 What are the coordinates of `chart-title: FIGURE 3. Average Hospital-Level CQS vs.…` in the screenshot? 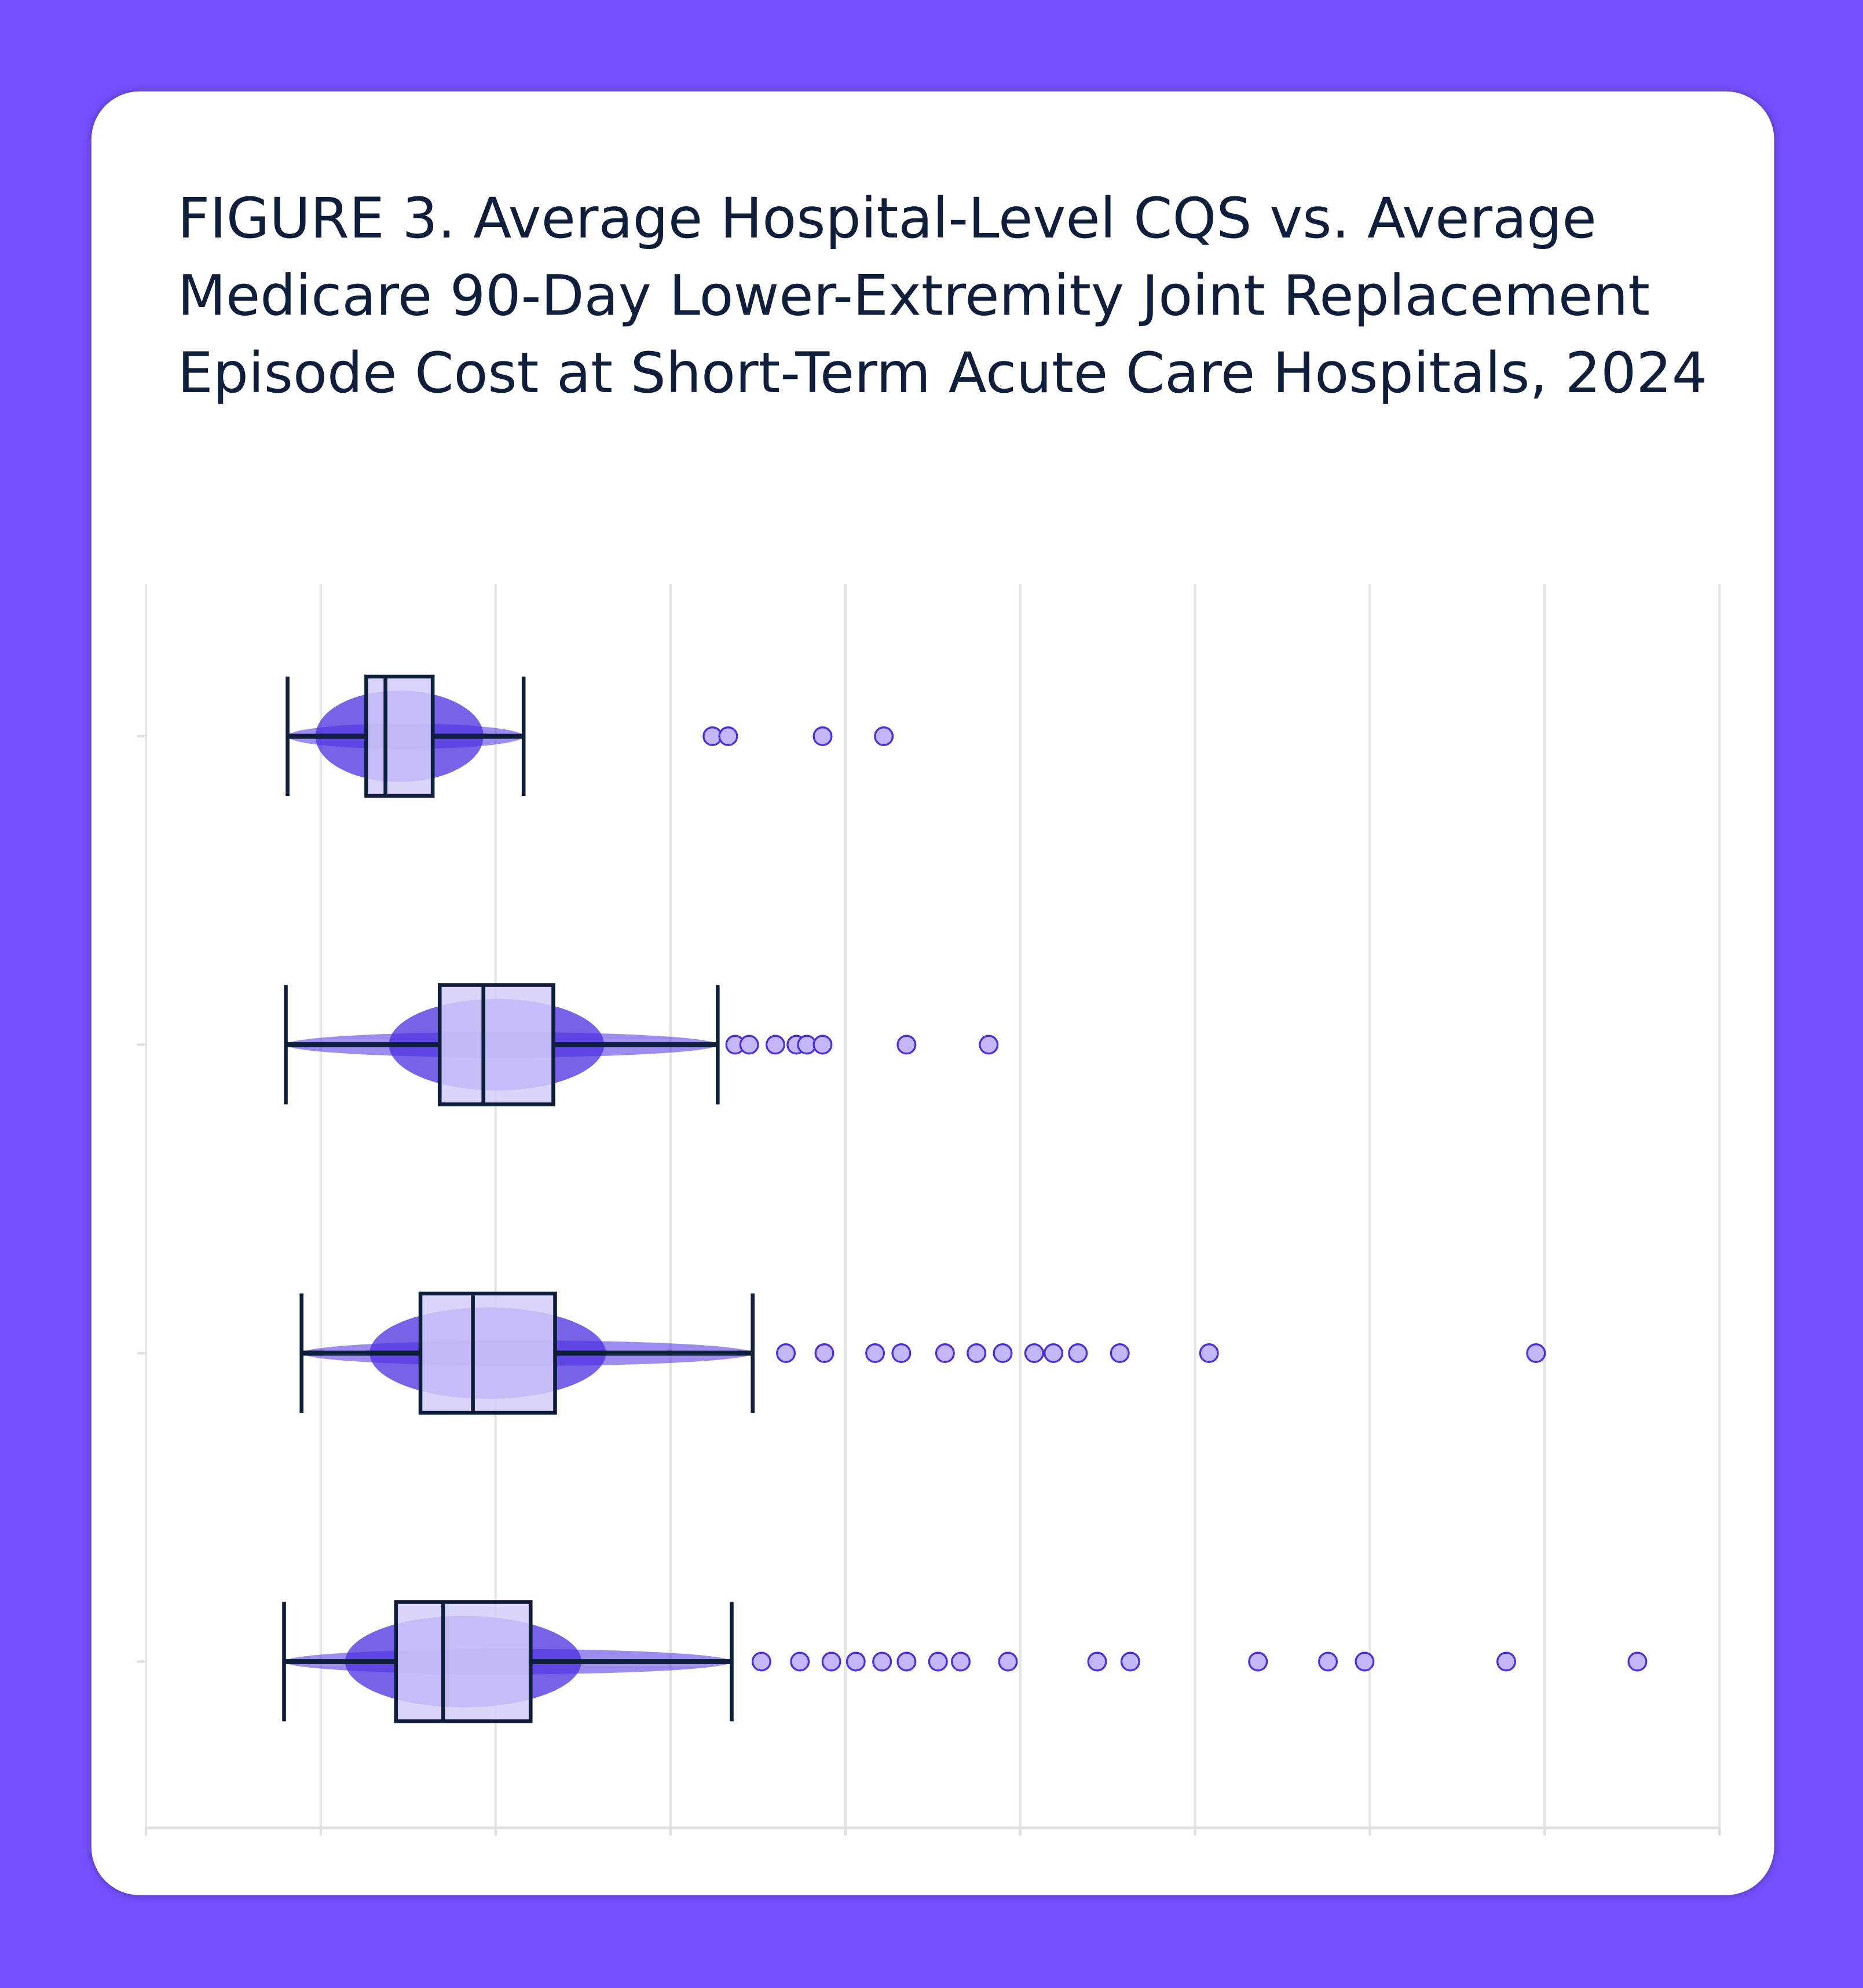 It's located at (942, 297).